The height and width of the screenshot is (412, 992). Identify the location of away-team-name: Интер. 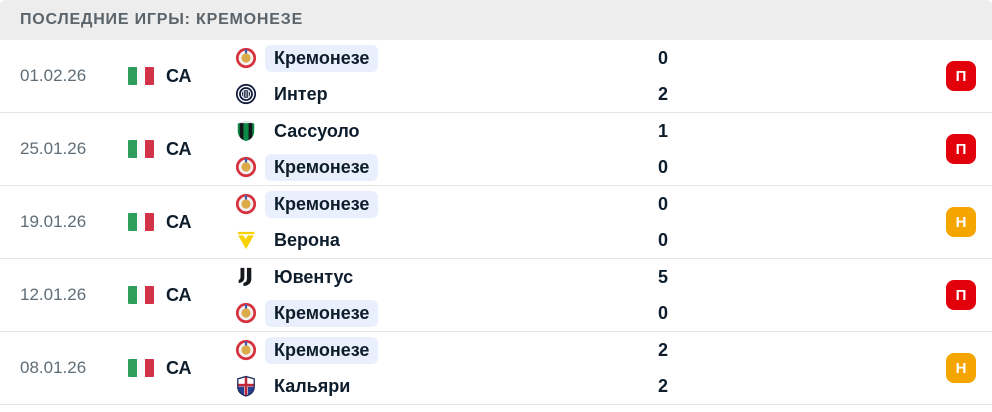
(301, 93).